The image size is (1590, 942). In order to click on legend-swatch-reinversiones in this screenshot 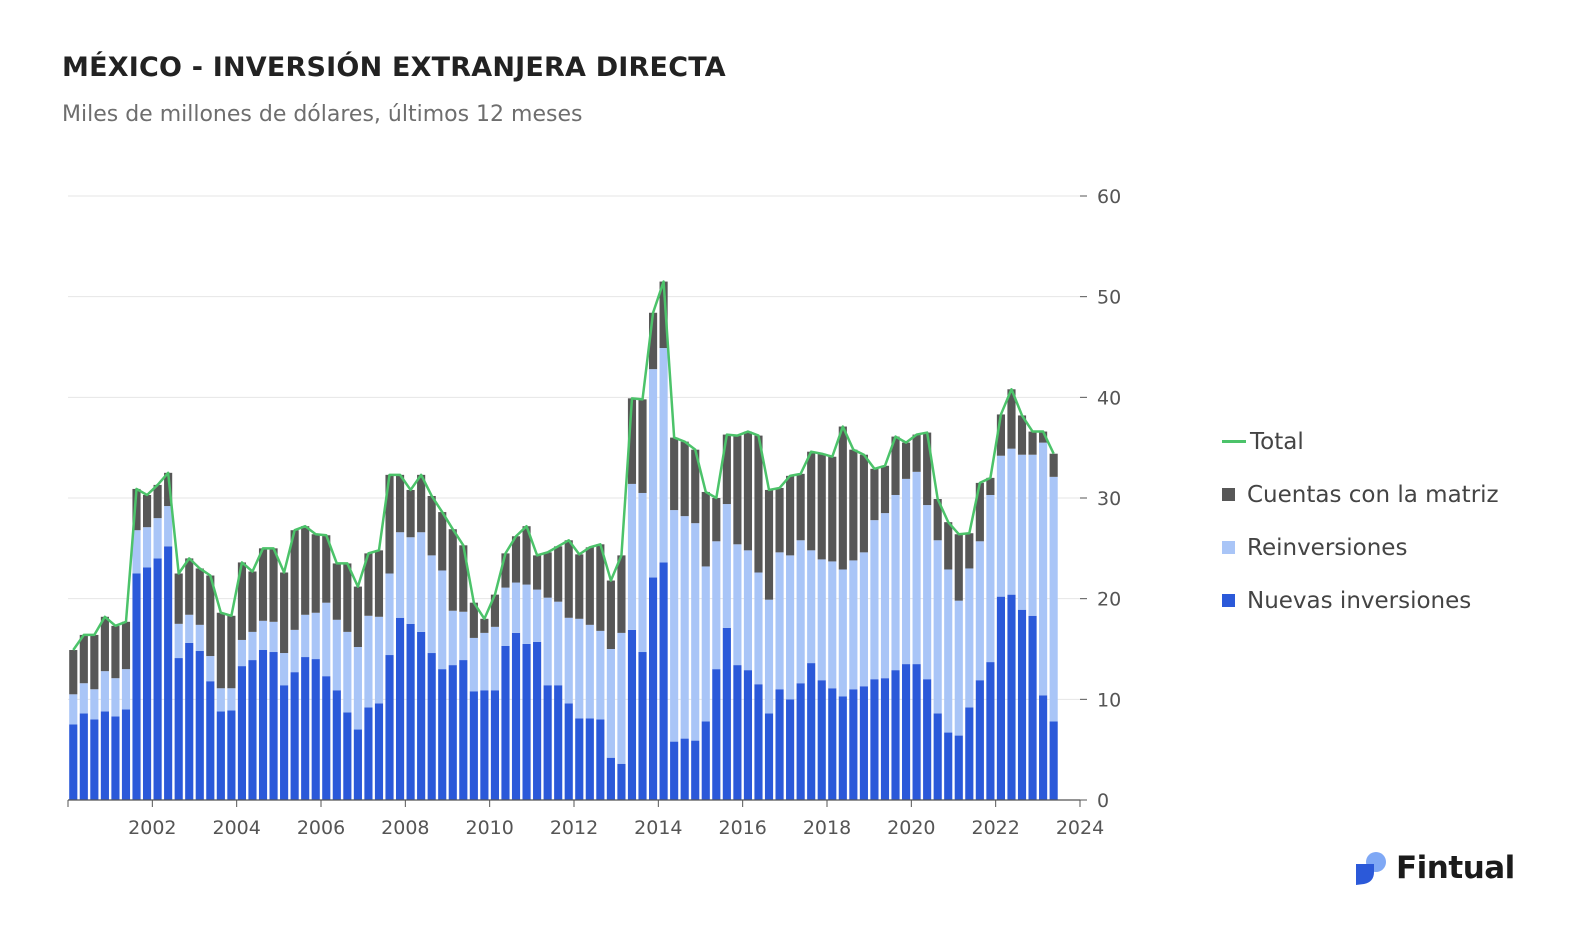, I will do `click(1228, 547)`.